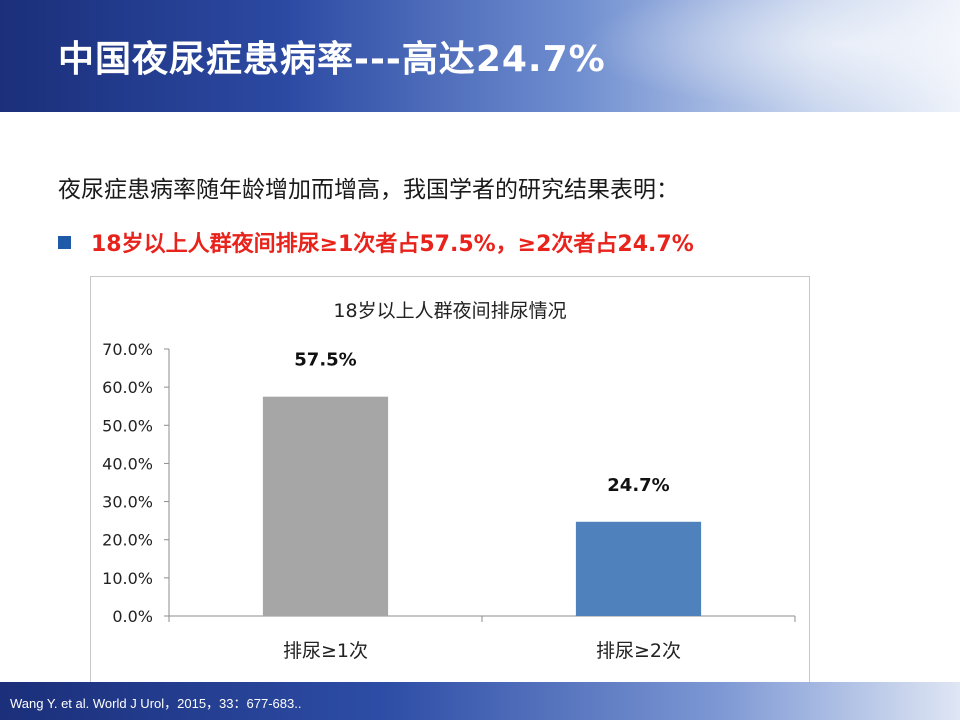 The image size is (960, 720). What do you see at coordinates (127, 387) in the screenshot?
I see `y-tick-label: 60.0%` at bounding box center [127, 387].